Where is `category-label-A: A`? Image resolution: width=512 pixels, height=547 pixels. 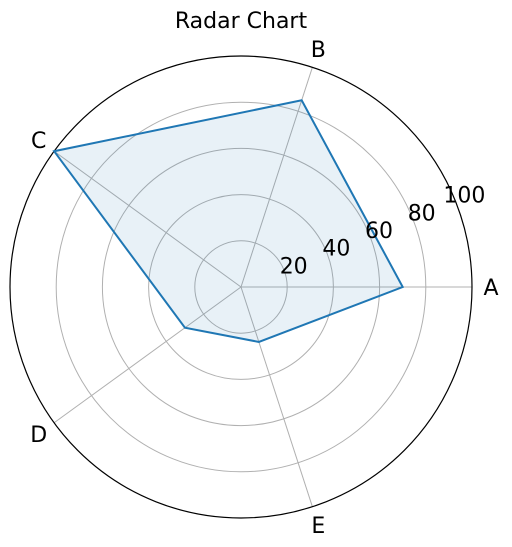
category-label-A: A is located at coordinates (490, 288).